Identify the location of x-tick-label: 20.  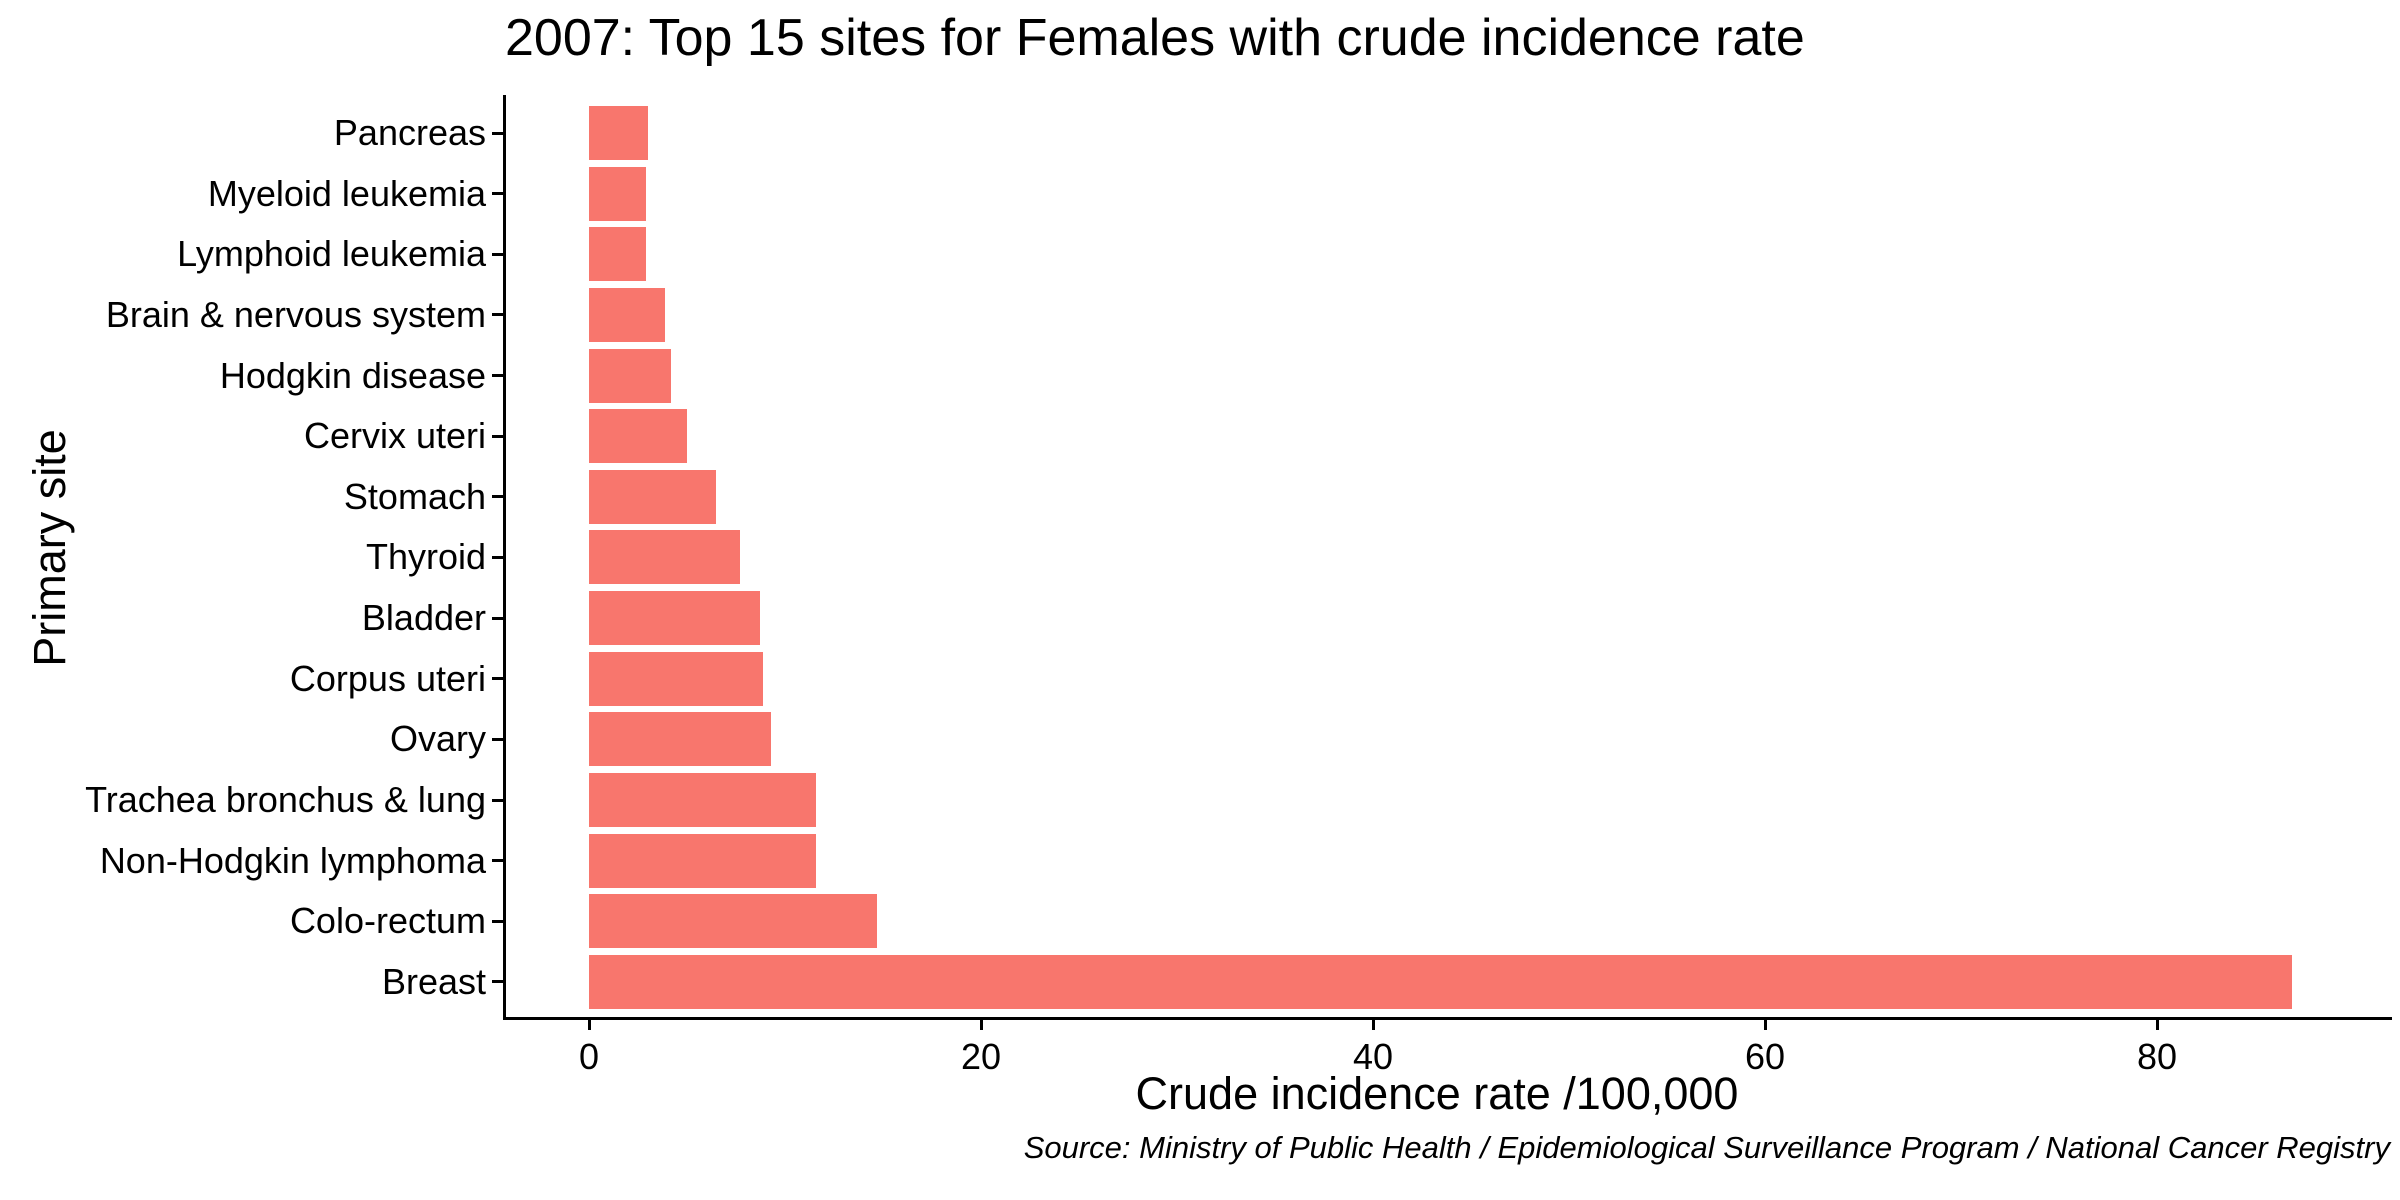
(981, 1056).